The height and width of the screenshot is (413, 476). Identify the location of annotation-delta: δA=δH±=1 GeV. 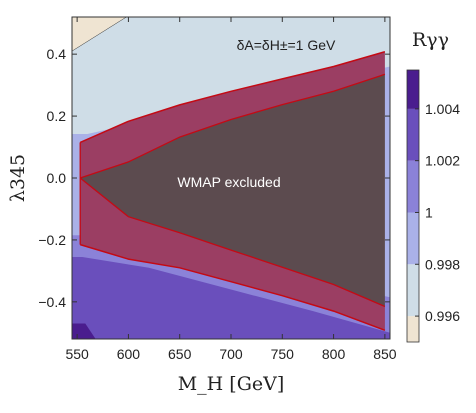
(286, 45).